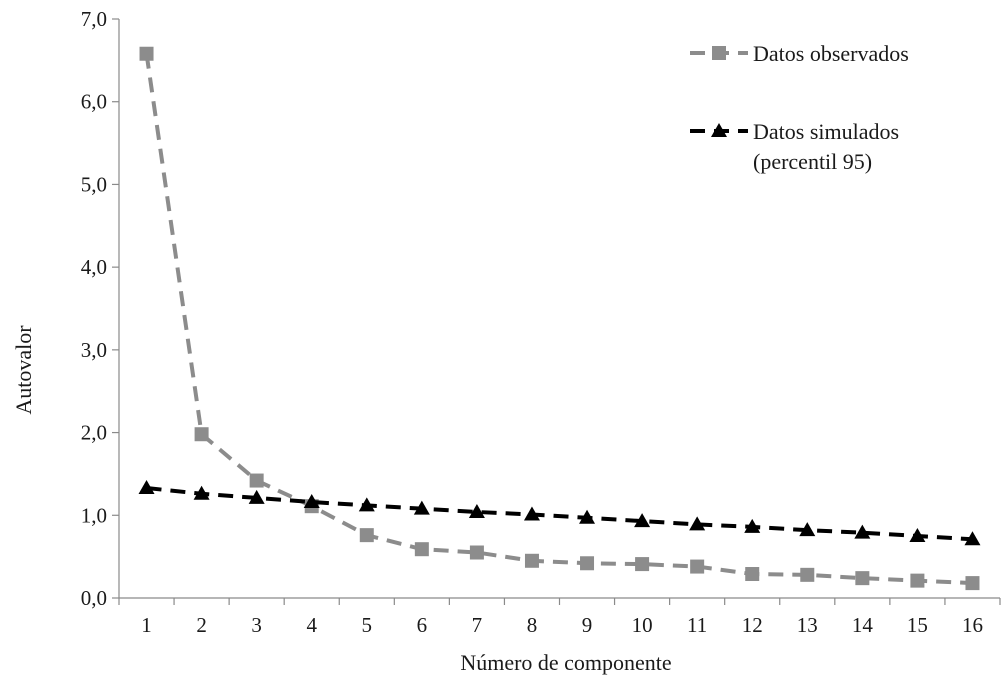 This screenshot has height=679, width=1004. What do you see at coordinates (559, 617) in the screenshot?
I see `x-axis-ticks: 1 2 3 4 5 6 7 8 9 10 11 12 13 14 15 16` at bounding box center [559, 617].